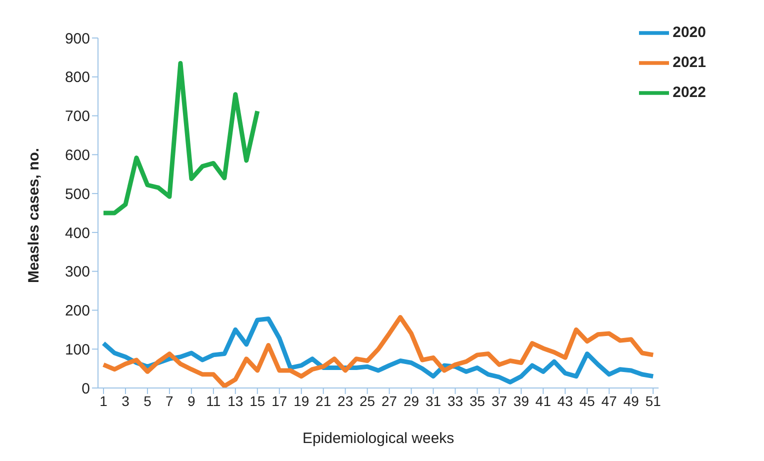  Describe the element at coordinates (77, 77) in the screenshot. I see `y-tick-label: 800` at that location.